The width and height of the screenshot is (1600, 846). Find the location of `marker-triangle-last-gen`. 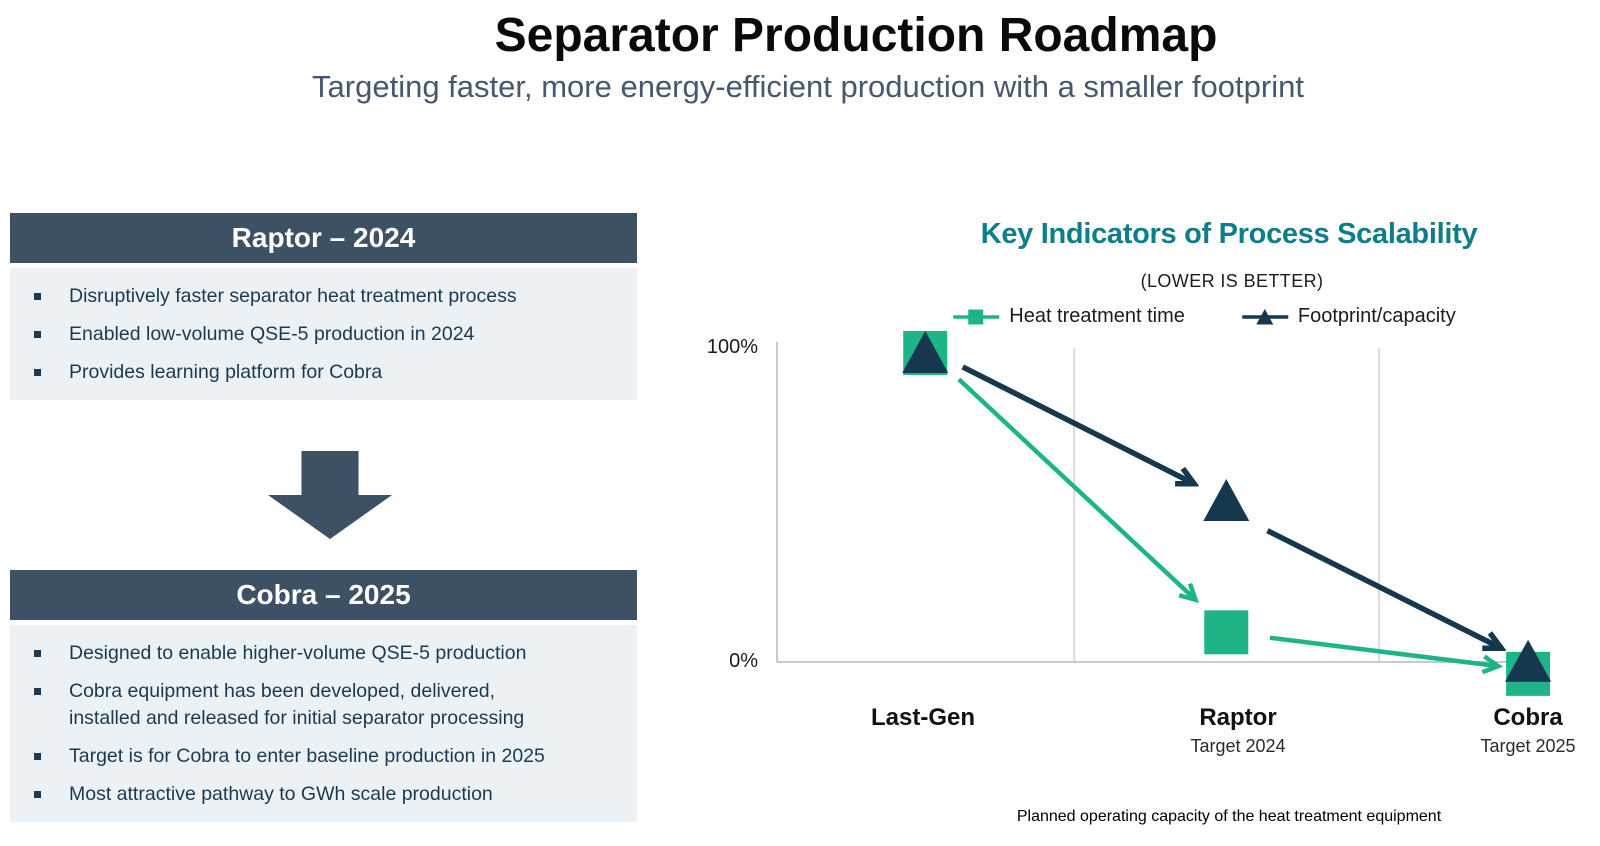

marker-triangle-last-gen is located at coordinates (925, 352).